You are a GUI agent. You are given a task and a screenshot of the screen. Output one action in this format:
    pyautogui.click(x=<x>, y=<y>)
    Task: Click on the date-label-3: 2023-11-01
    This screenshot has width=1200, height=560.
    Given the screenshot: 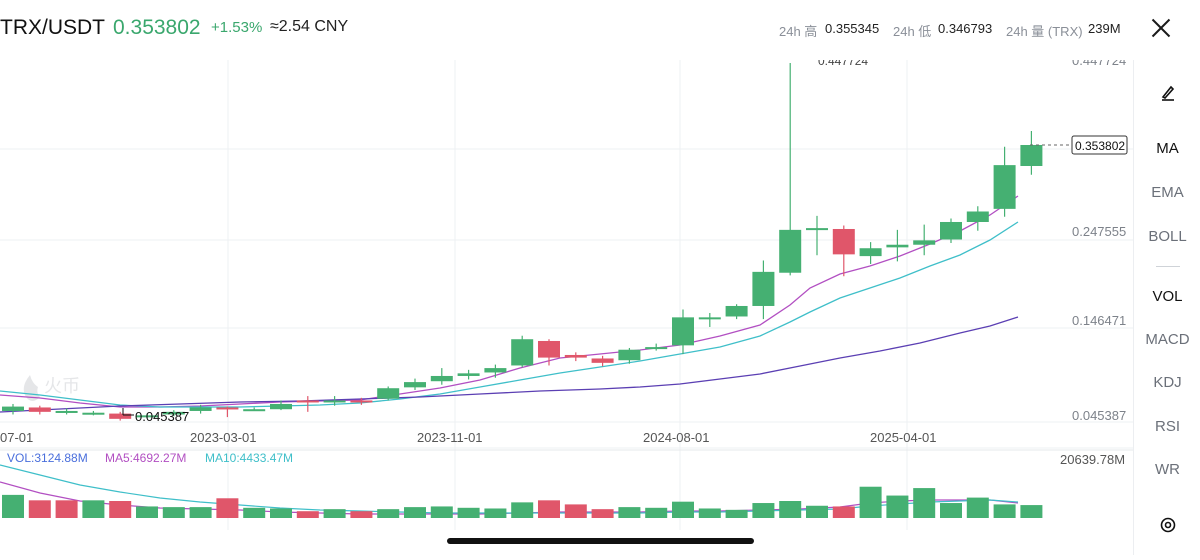 What is the action you would take?
    pyautogui.click(x=450, y=437)
    